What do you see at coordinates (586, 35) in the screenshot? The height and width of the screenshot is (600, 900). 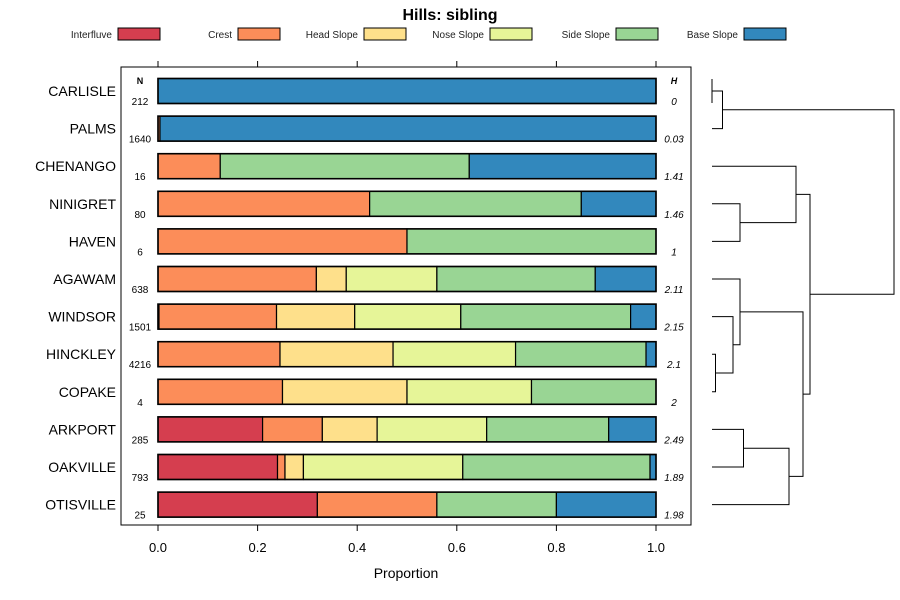 I see `legend-label-side-slope: Side Slope` at bounding box center [586, 35].